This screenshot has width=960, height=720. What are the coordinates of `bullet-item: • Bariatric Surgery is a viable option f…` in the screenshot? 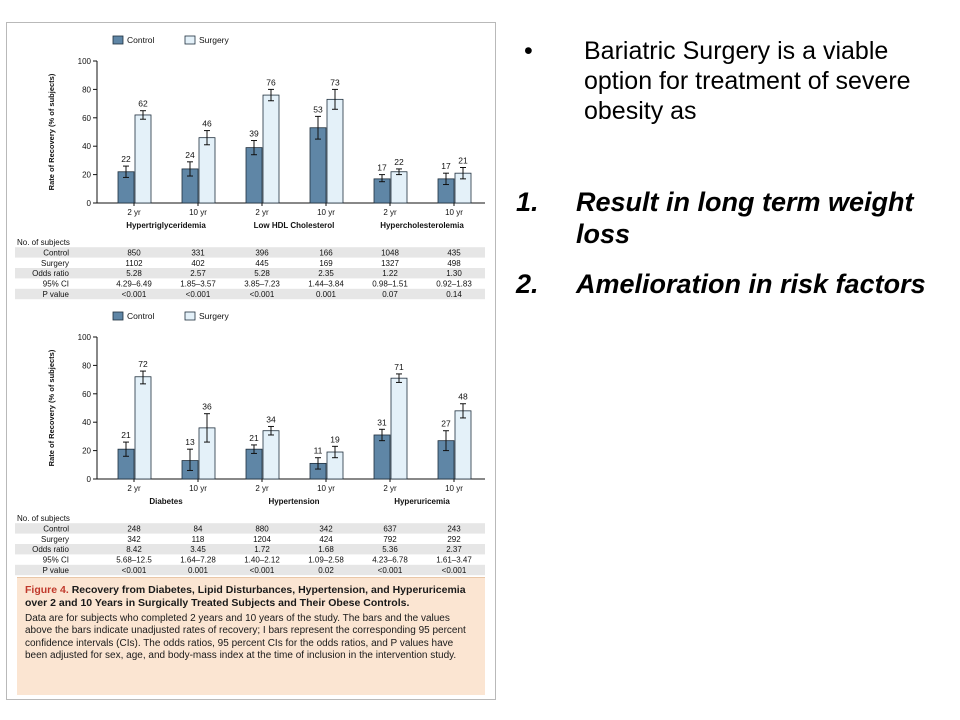 It's located at (731, 81).